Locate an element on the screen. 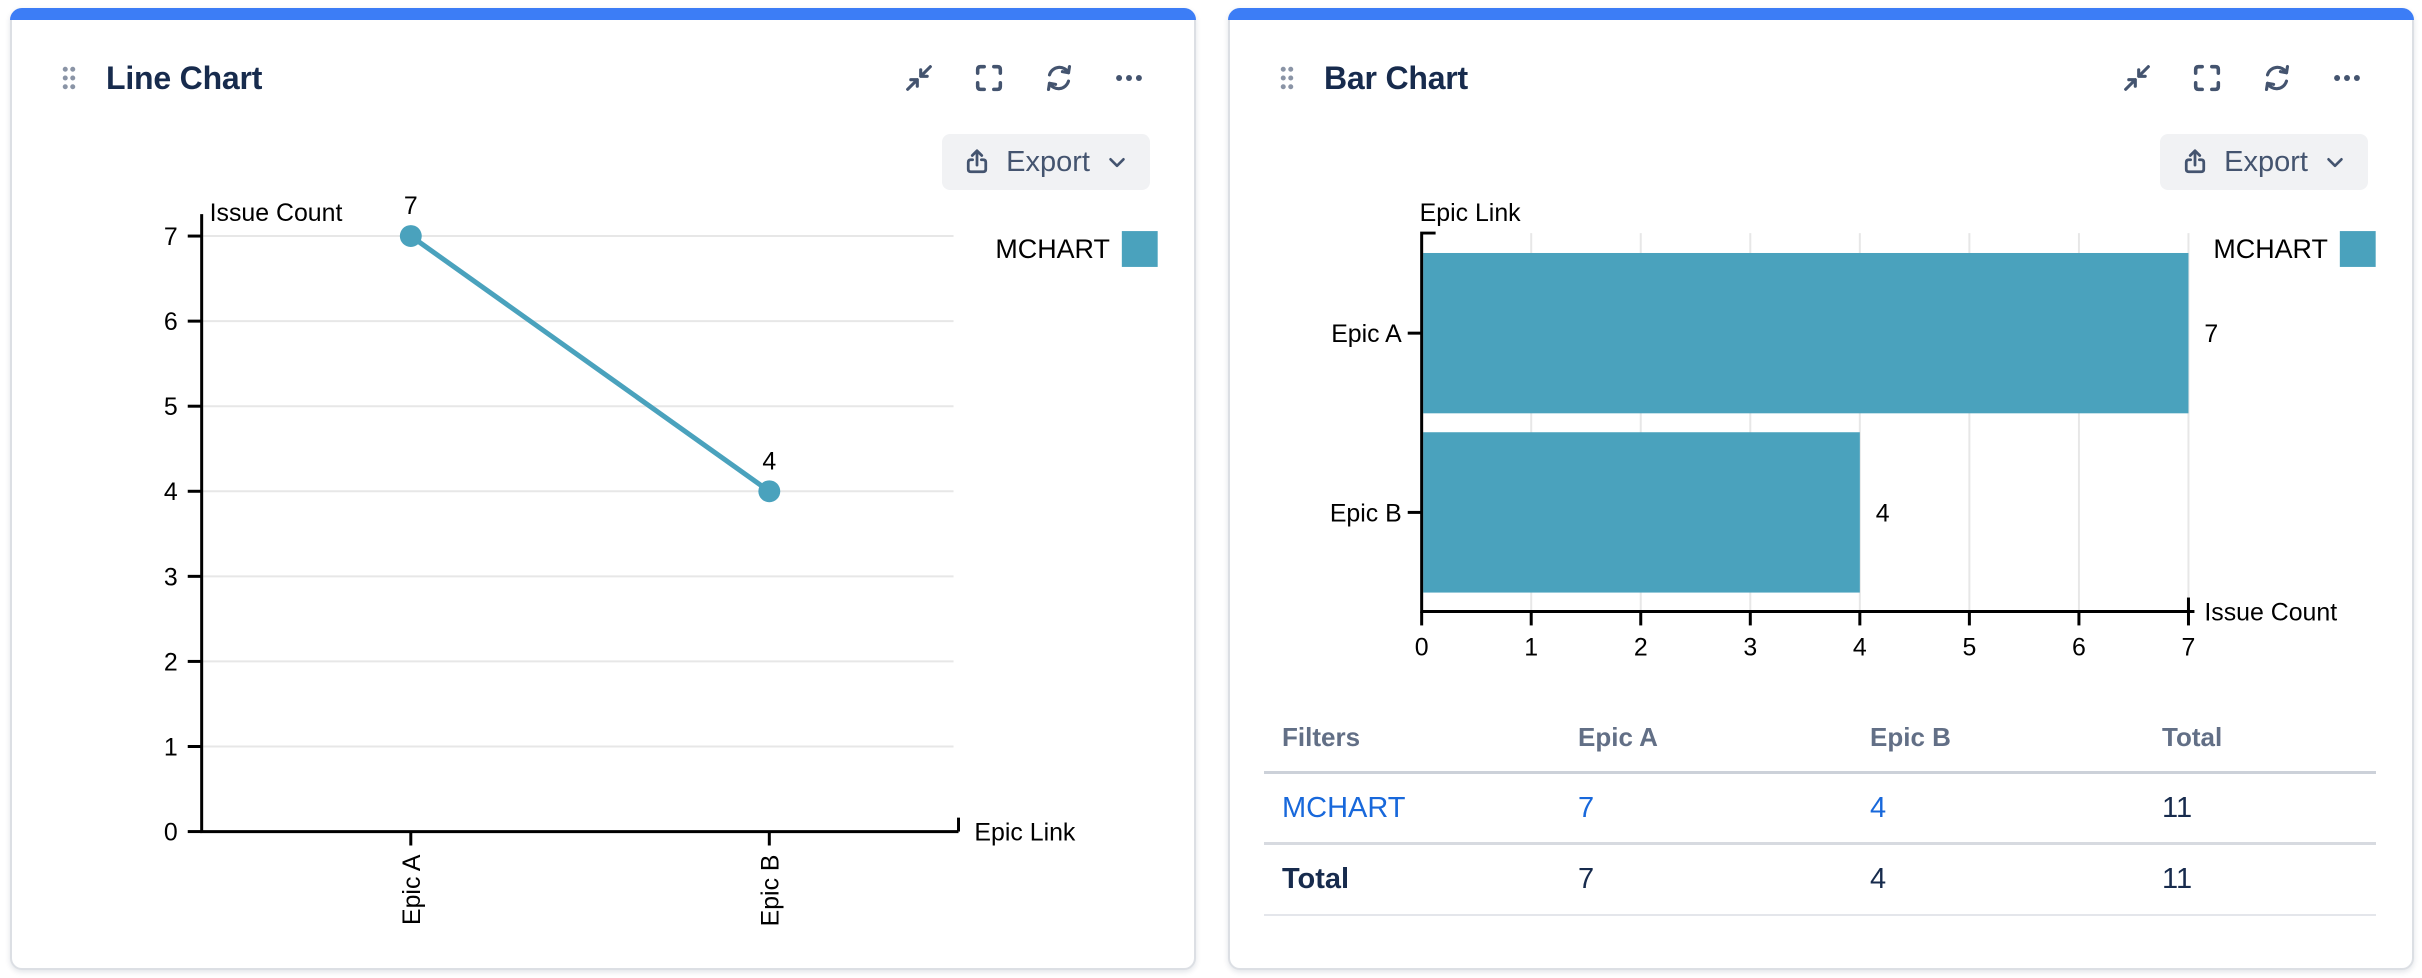 The image size is (2422, 978). x-category-label: Epic B is located at coordinates (770, 890).